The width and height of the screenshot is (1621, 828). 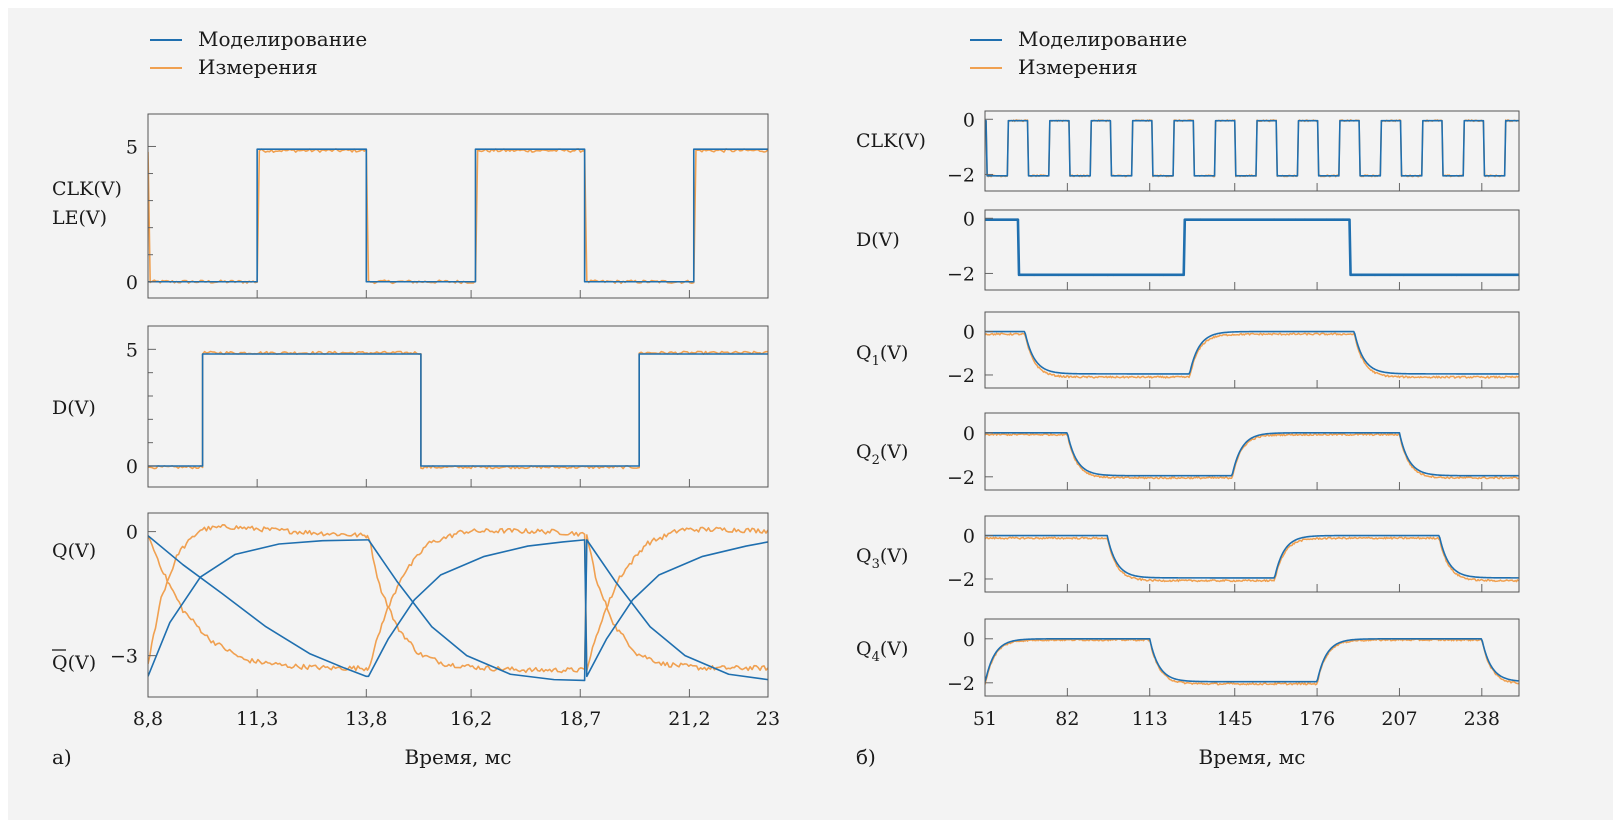 What do you see at coordinates (1150, 719) in the screenshot?
I see `x-tick-label: 113` at bounding box center [1150, 719].